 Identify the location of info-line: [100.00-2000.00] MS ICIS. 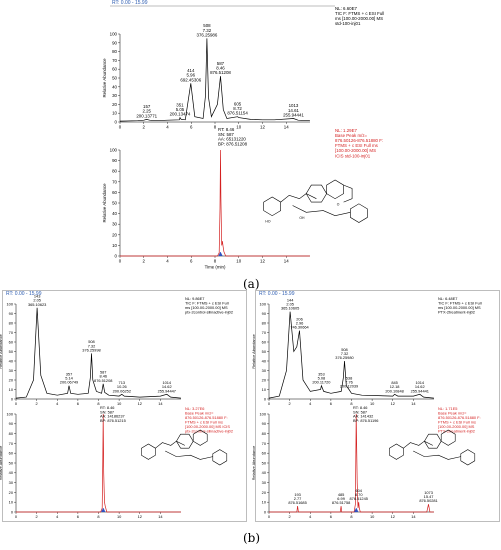
(207, 426).